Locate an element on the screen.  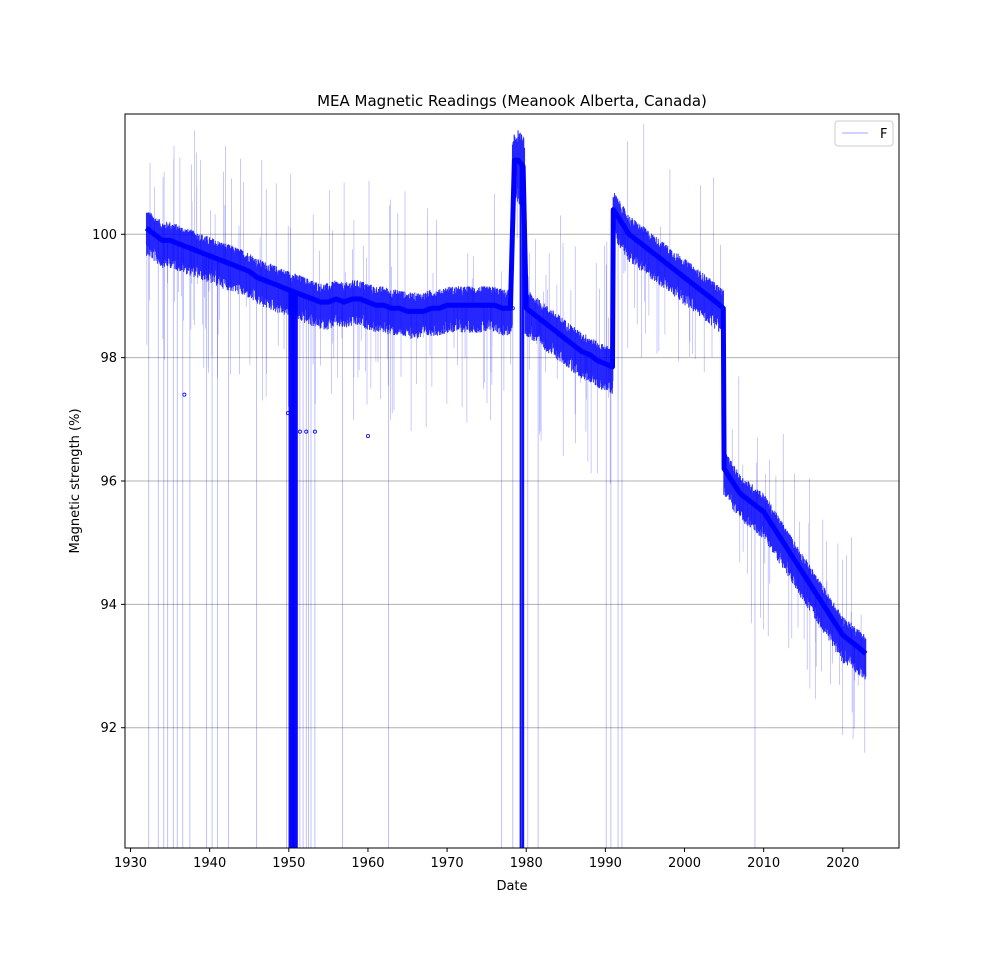
y-tick-label: 96 is located at coordinates (108, 482).